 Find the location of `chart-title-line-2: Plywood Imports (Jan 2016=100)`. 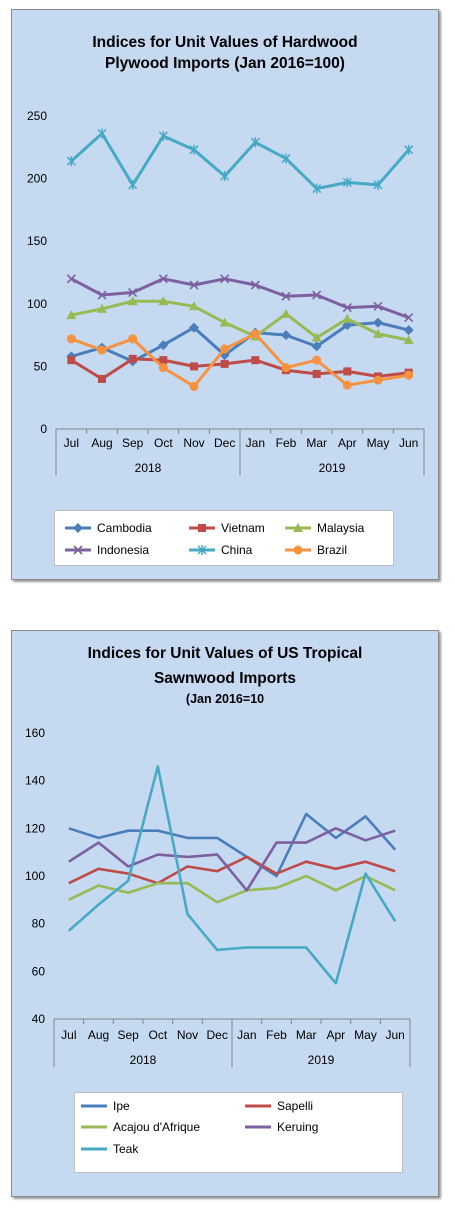

chart-title-line-2: Plywood Imports (Jan 2016=100) is located at coordinates (225, 63).